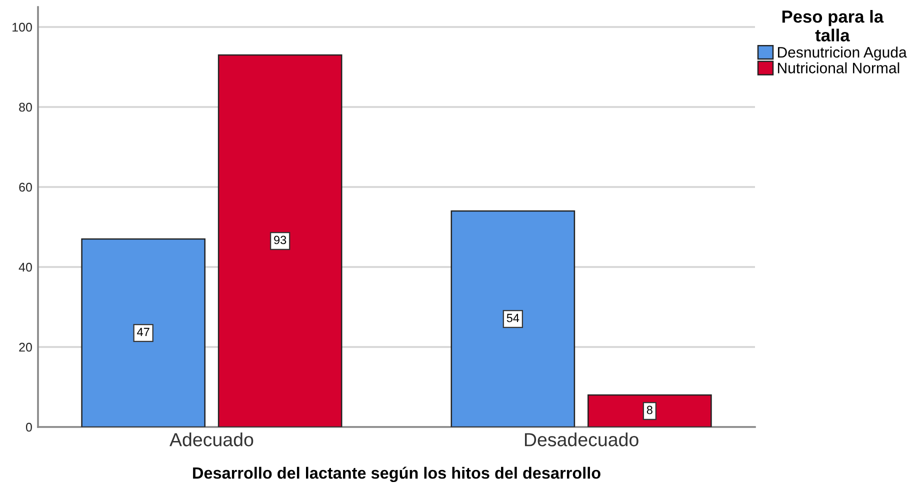  I want to click on legend-label: Nutricional Normal, so click(839, 68).